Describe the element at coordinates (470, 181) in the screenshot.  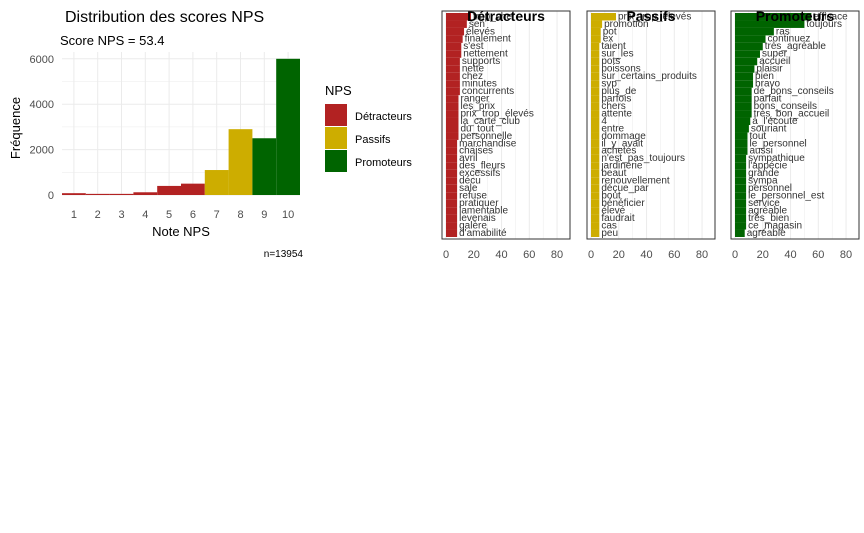
I see `word-label: décu` at that location.